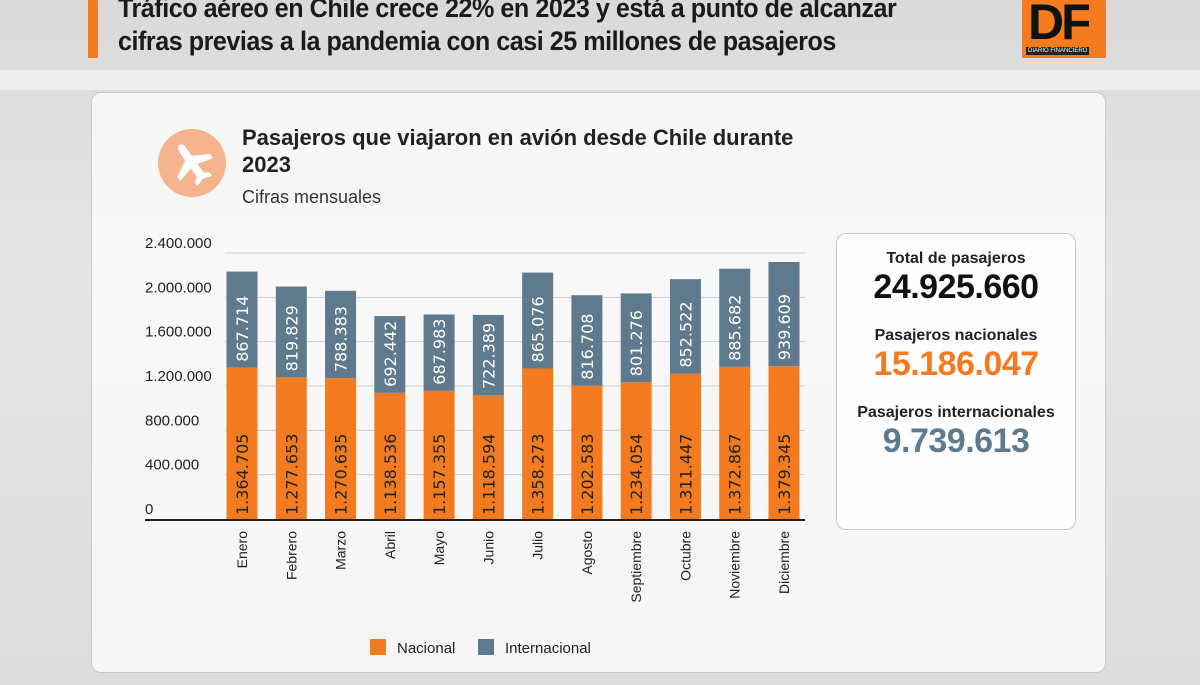 This screenshot has width=1200, height=685. Describe the element at coordinates (685, 474) in the screenshot. I see `data-label: 1.311.447` at that location.